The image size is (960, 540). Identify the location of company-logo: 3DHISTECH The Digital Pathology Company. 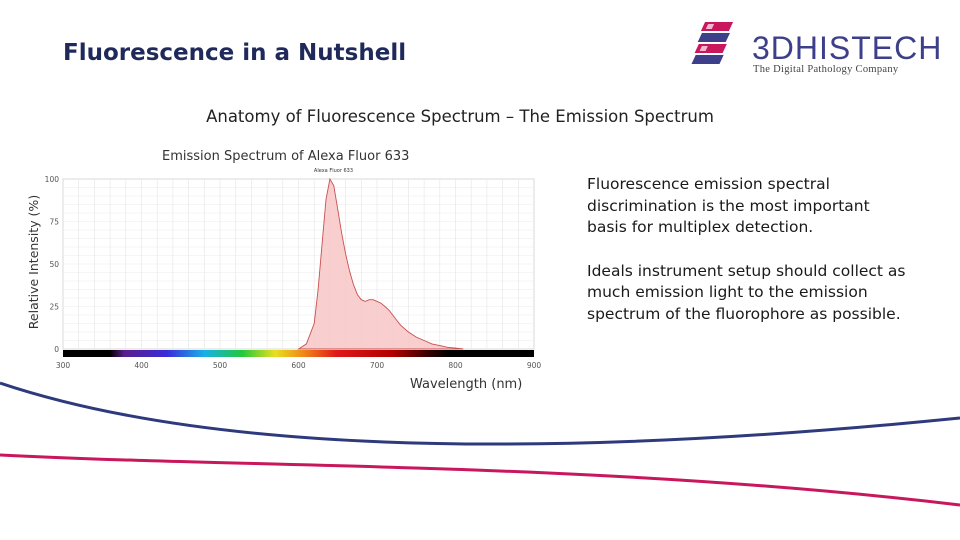
(816, 50).